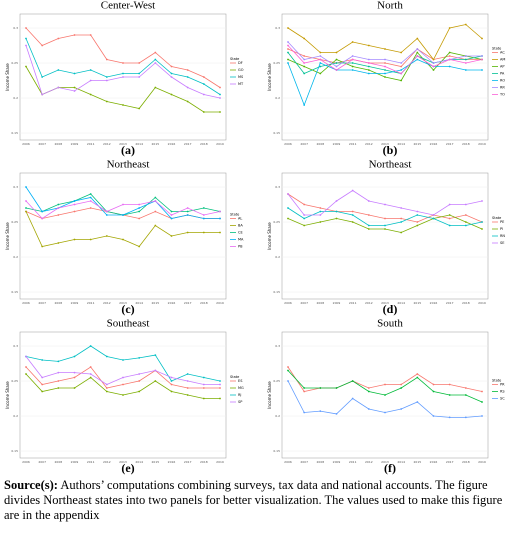 This screenshot has height=543, width=520. Describe the element at coordinates (240, 247) in the screenshot. I see `legend-label: PB` at that location.